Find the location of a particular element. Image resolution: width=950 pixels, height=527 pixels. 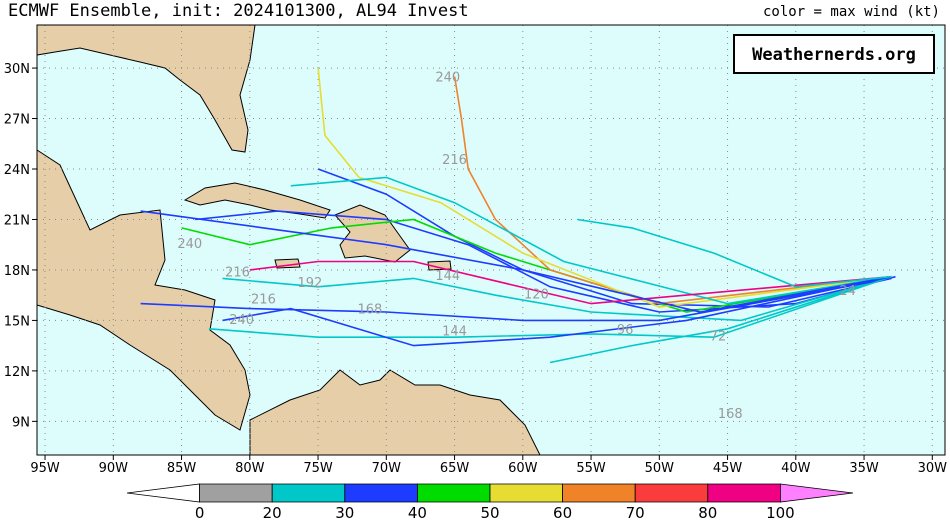

colorbar-label: 60 is located at coordinates (562, 513).